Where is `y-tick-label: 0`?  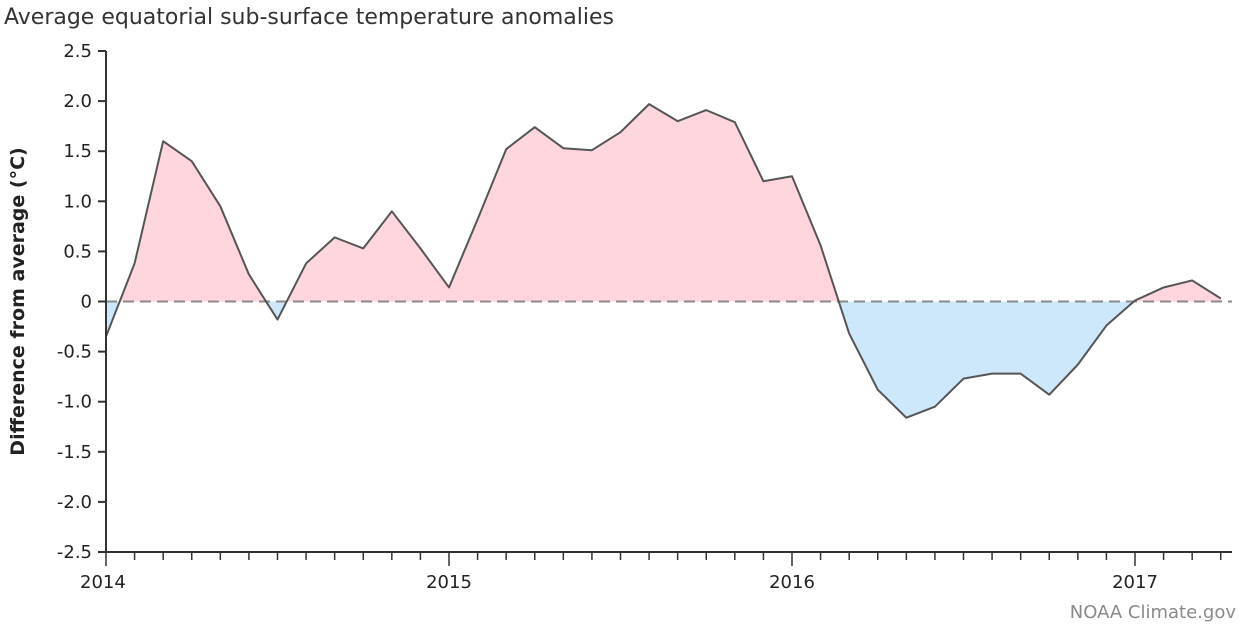 y-tick-label: 0 is located at coordinates (86, 302).